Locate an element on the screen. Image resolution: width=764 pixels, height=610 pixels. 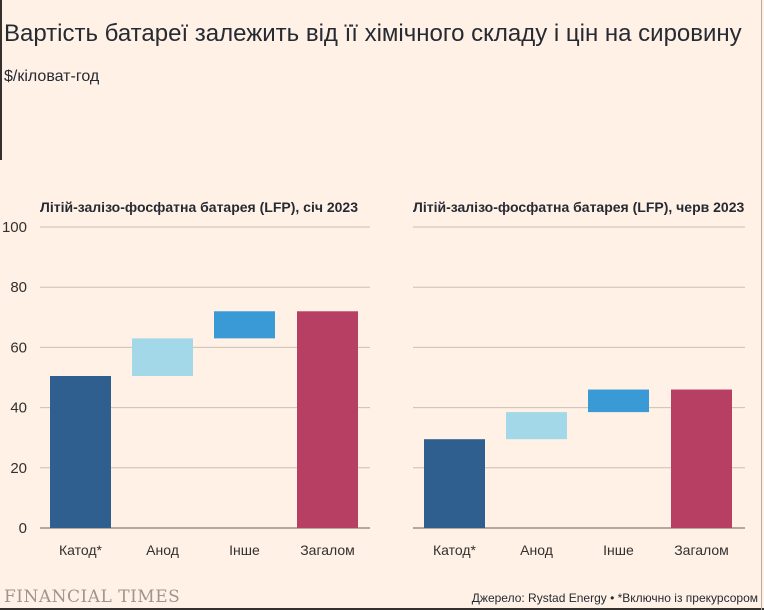
panel-1-x-tick-label-1: Катод* is located at coordinates (81, 550).